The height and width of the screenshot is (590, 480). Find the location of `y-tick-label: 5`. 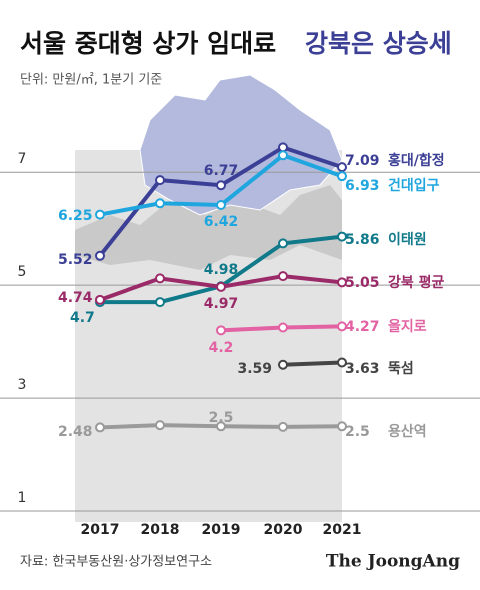

y-tick-label: 5 is located at coordinates (22, 272).